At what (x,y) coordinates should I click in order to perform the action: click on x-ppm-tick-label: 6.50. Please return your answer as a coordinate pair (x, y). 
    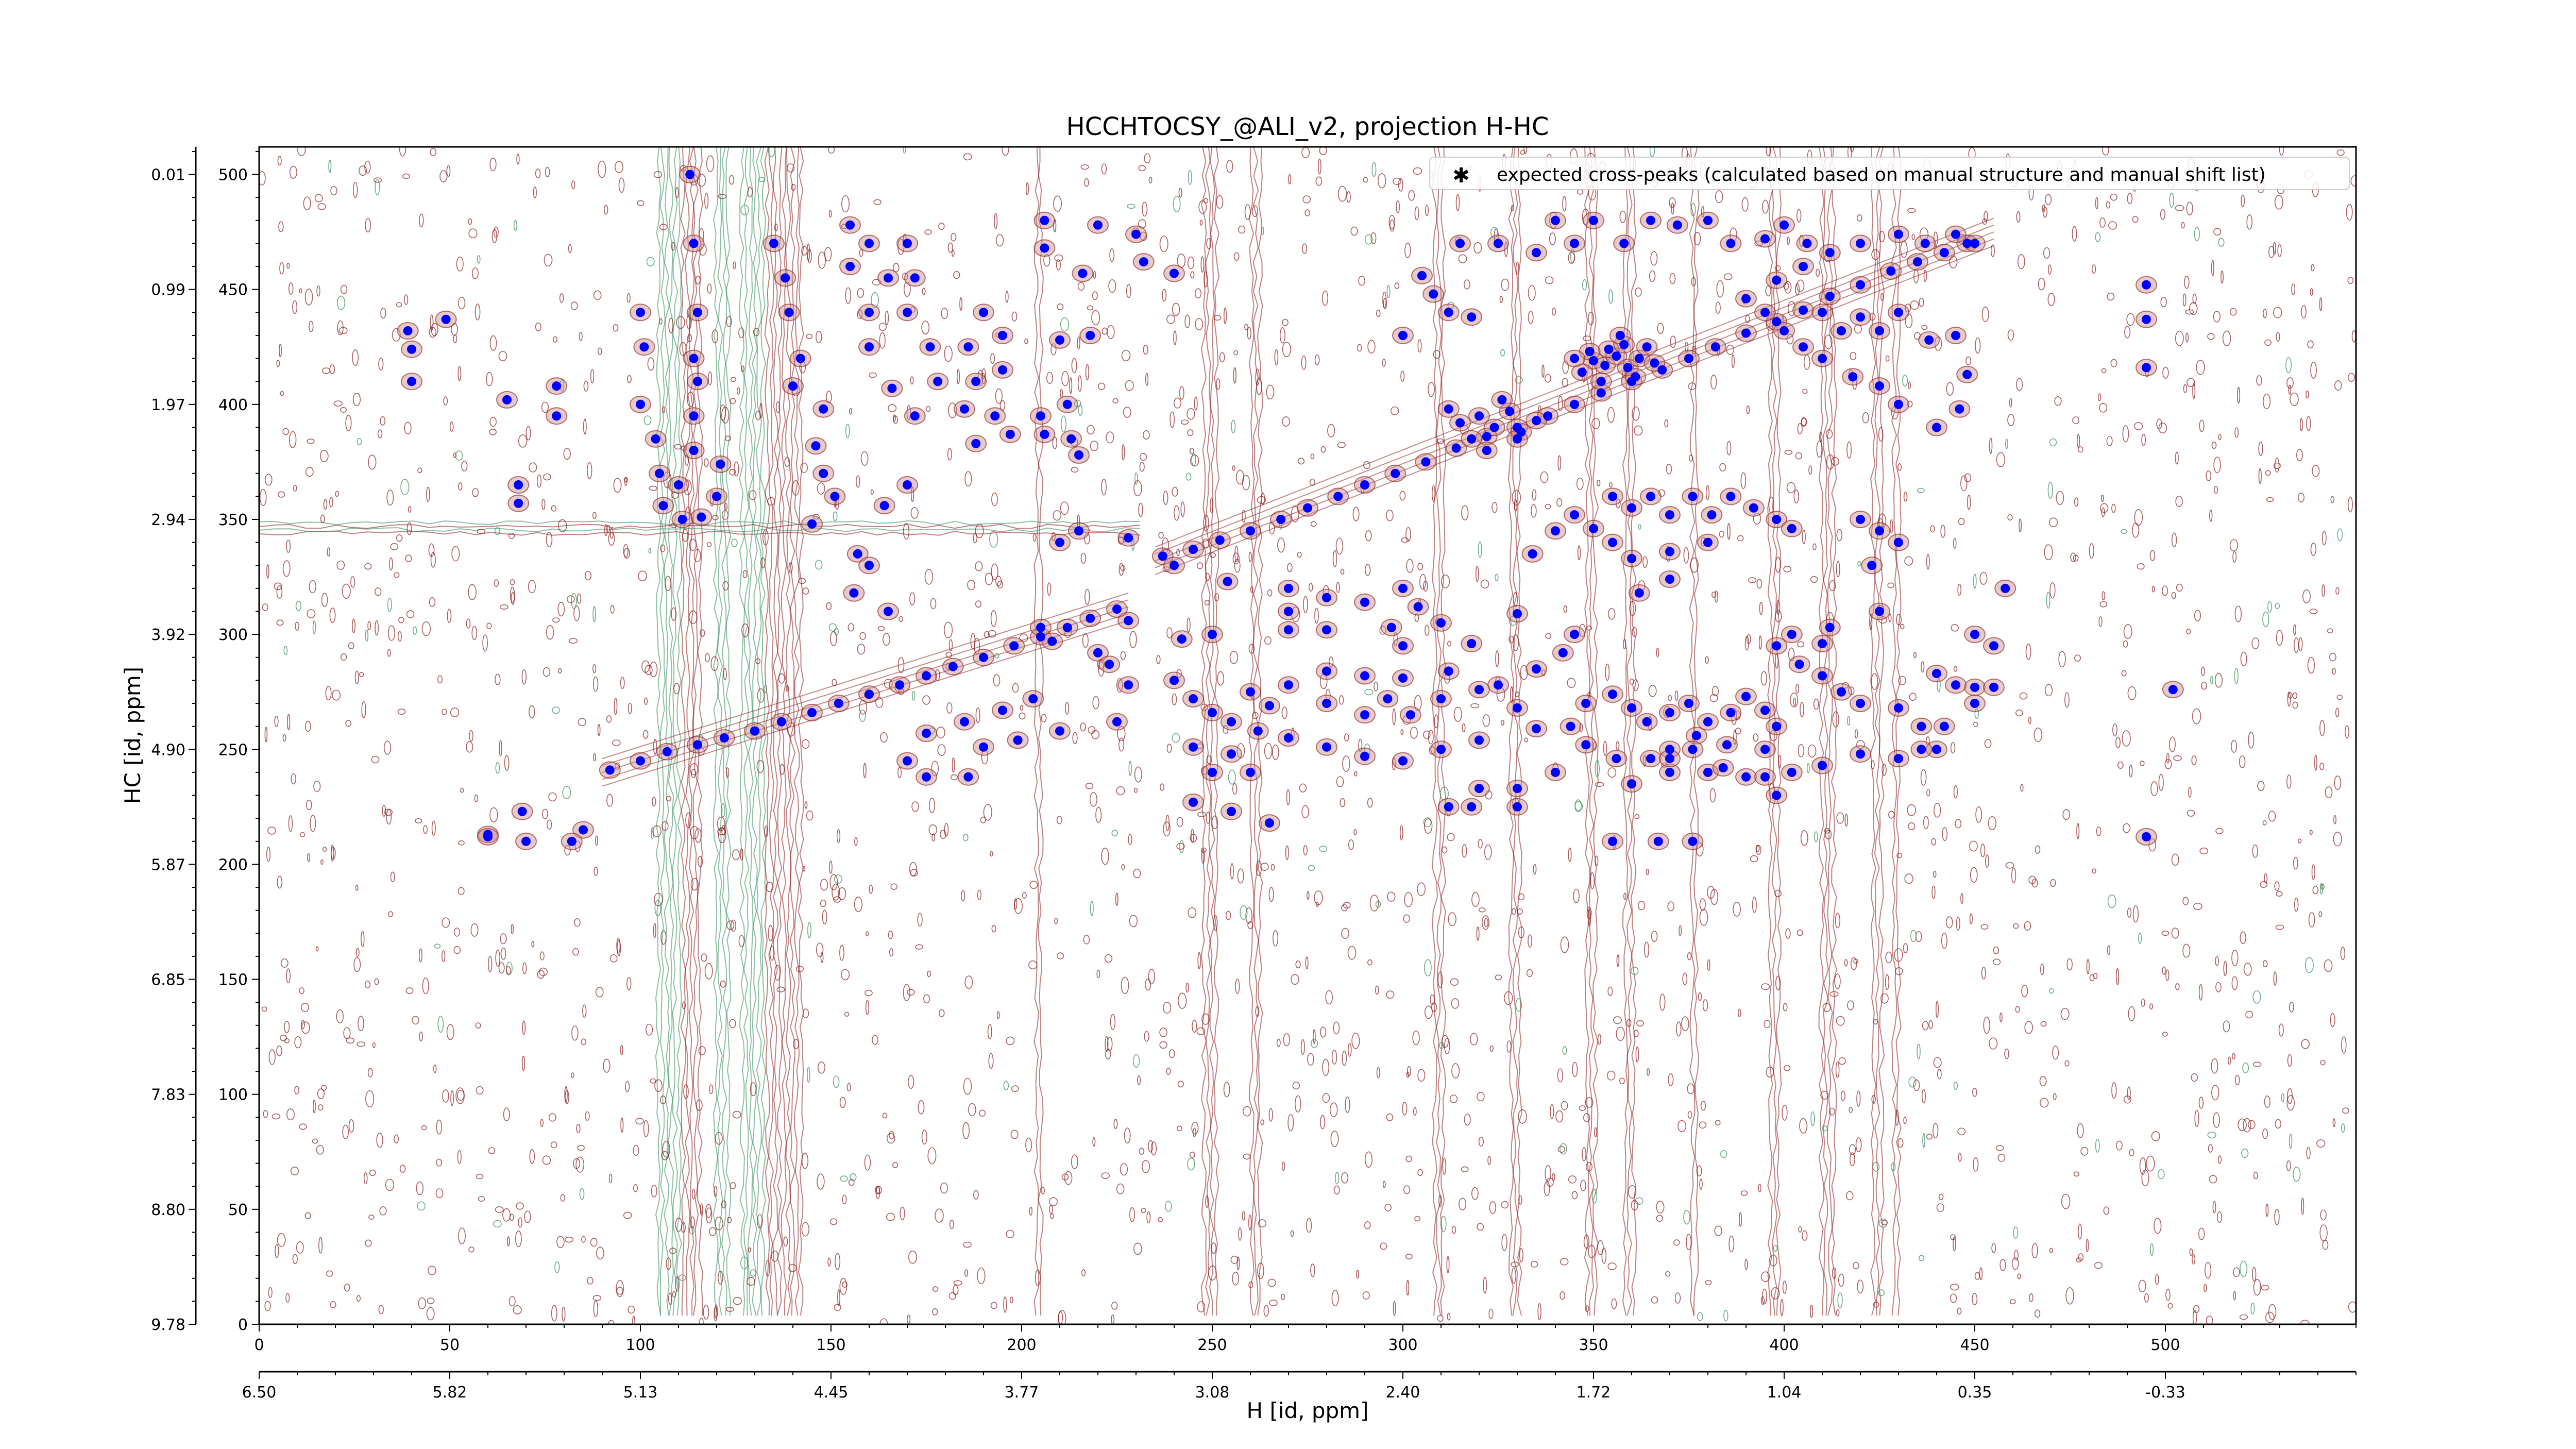
    Looking at the image, I should click on (259, 1393).